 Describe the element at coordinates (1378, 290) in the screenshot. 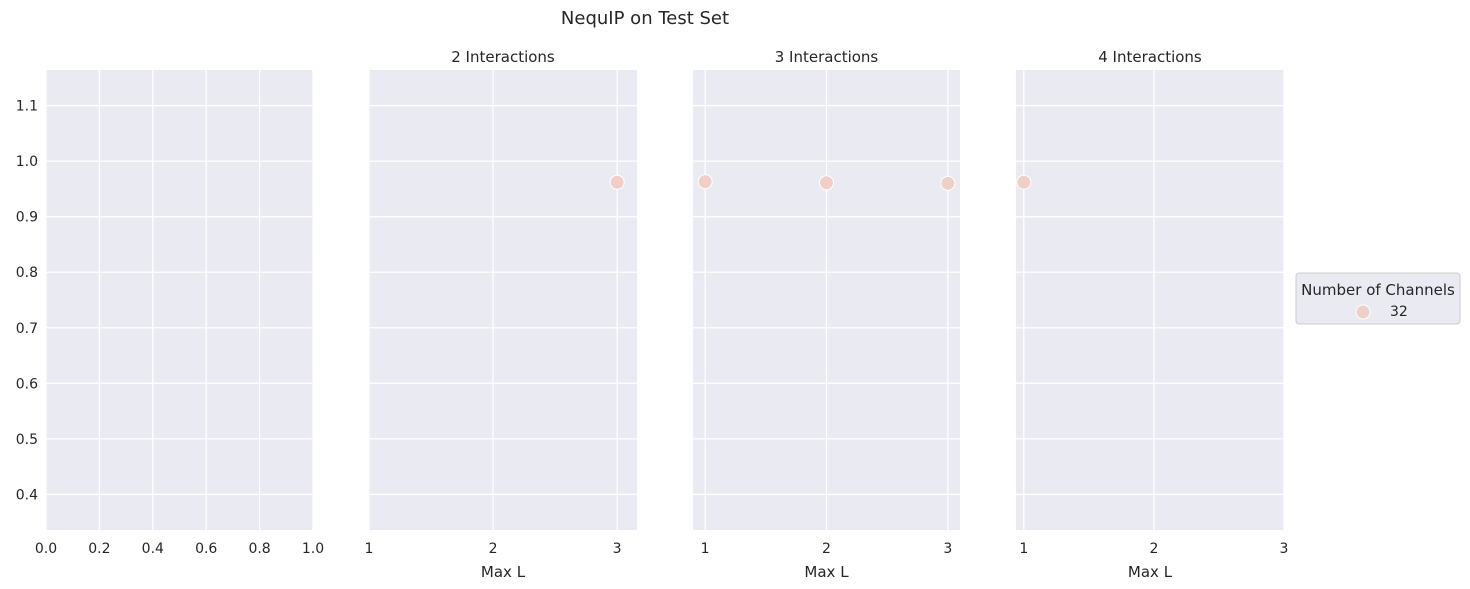

I see `legend-title: Number of Channels` at that location.